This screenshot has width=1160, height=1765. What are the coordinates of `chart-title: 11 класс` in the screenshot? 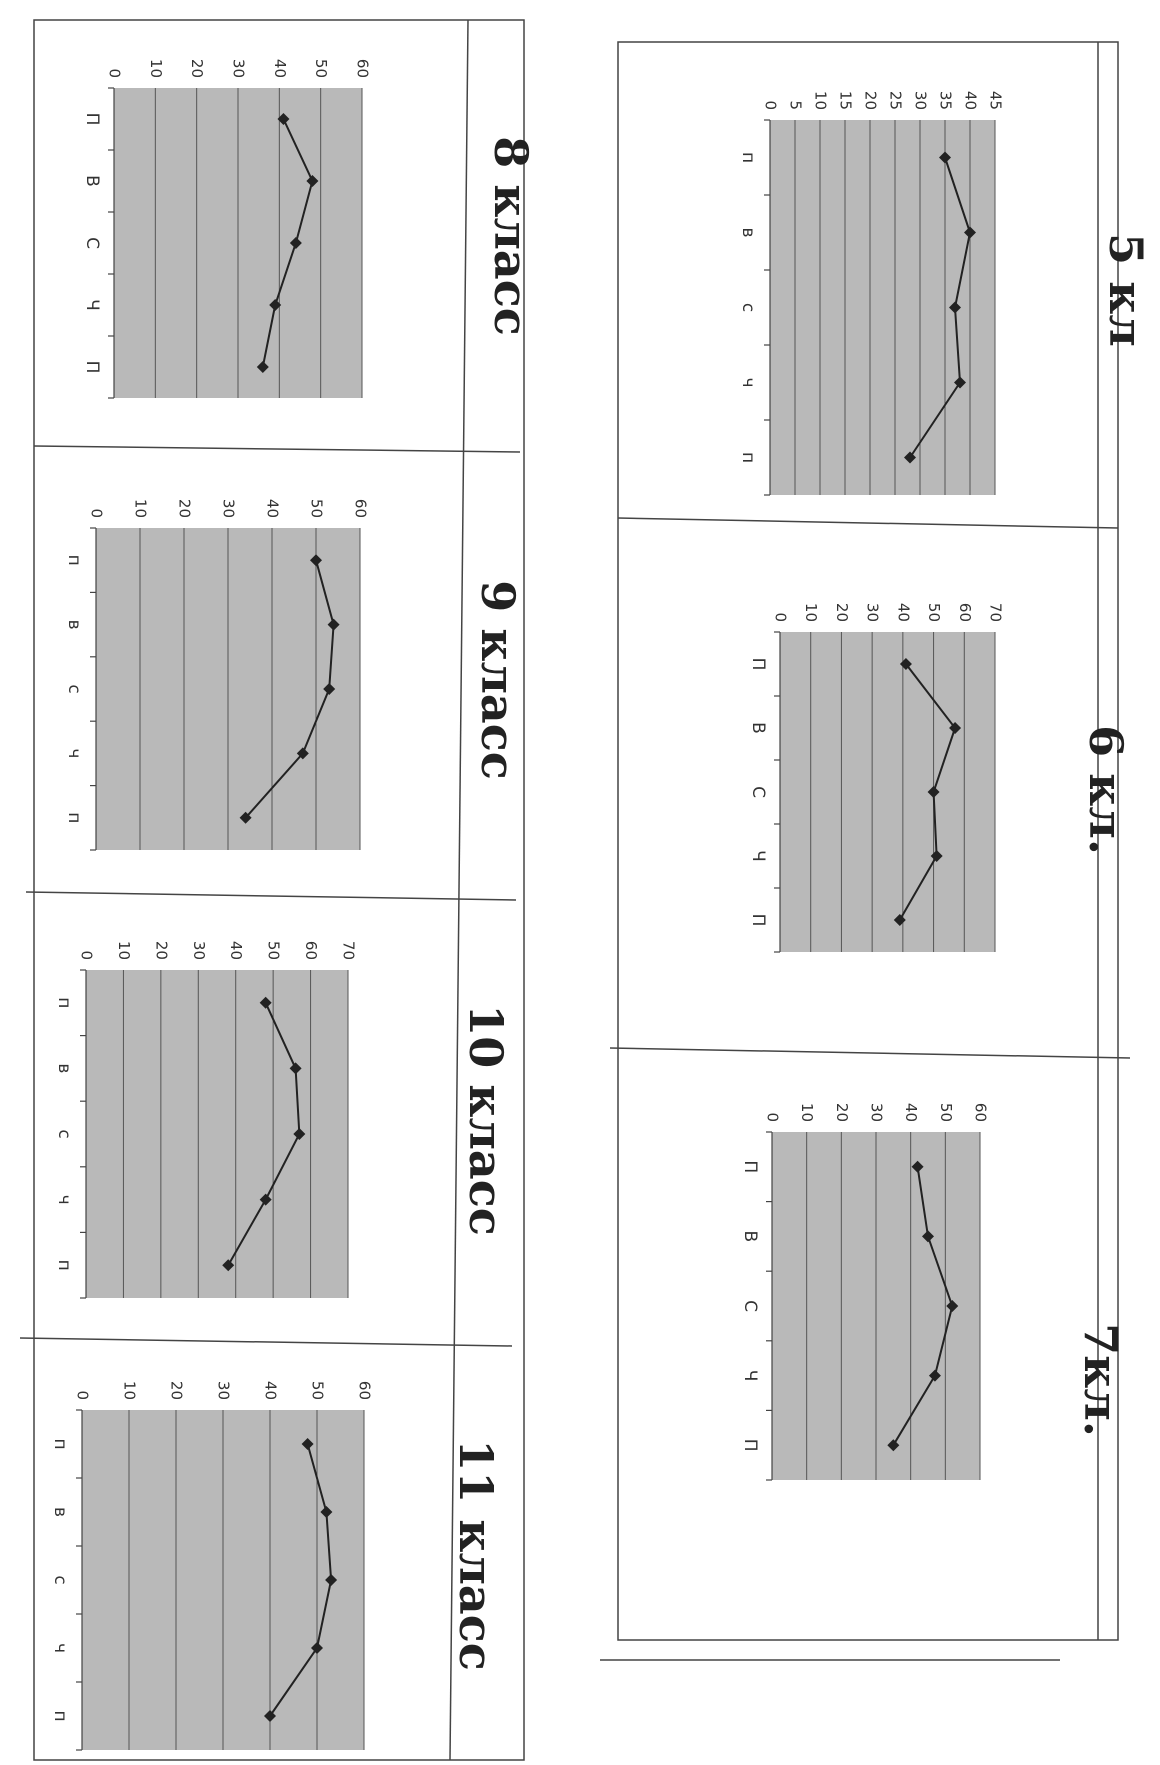 It's located at (476, 1555).